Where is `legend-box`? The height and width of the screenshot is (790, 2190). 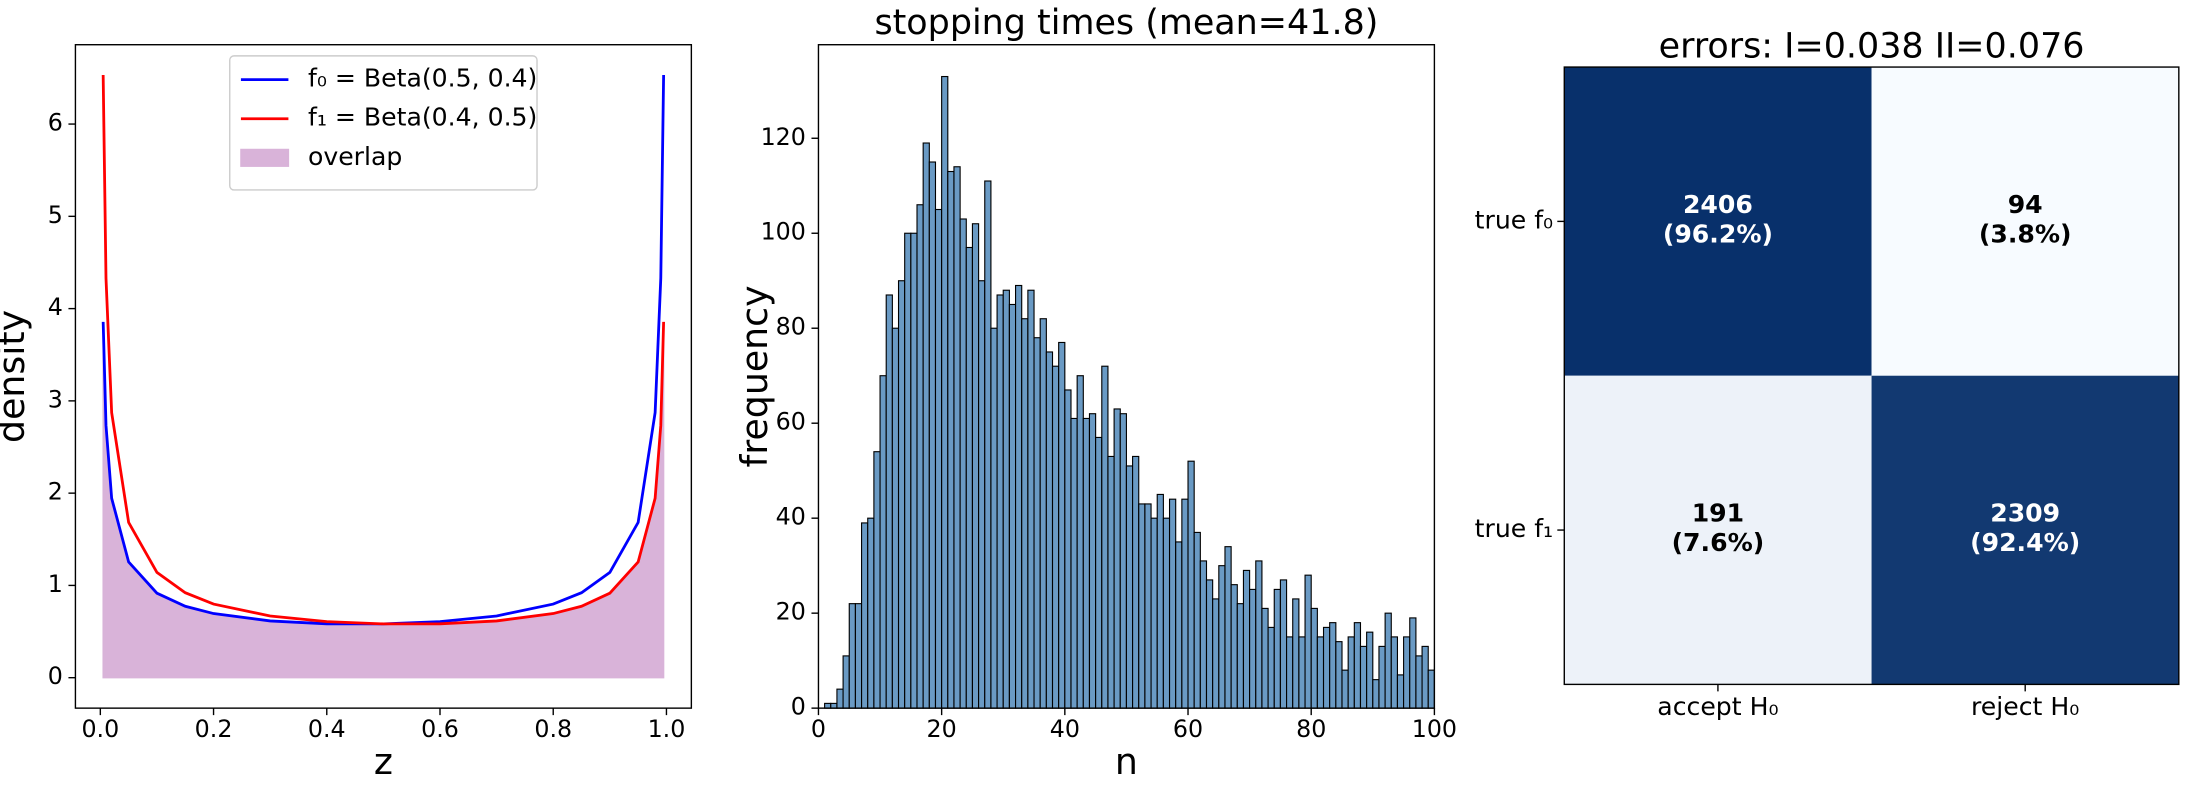 legend-box is located at coordinates (383, 123).